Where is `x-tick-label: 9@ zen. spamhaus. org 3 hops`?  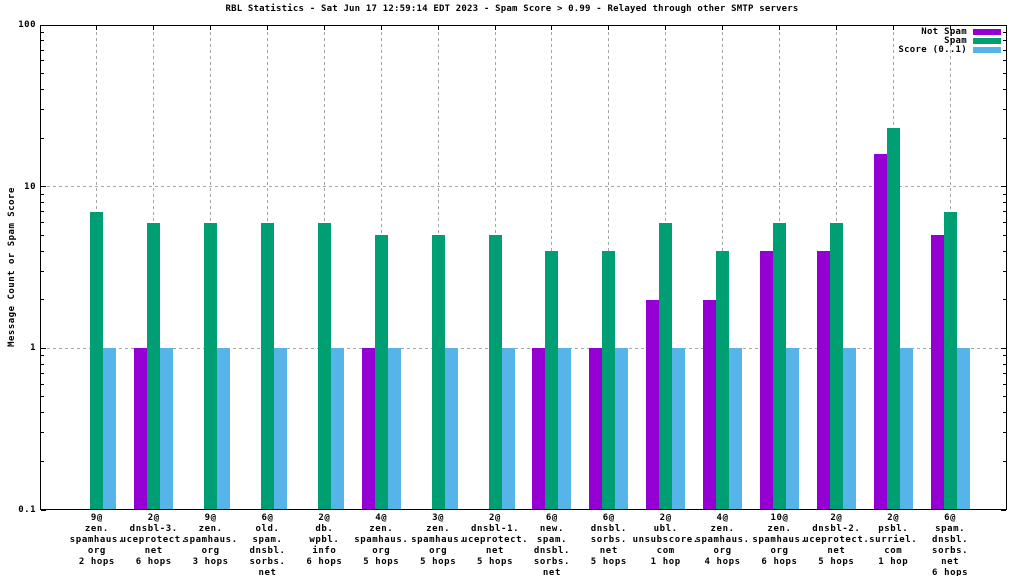 x-tick-label: 9@ zen. spamhaus. org 3 hops is located at coordinates (211, 540).